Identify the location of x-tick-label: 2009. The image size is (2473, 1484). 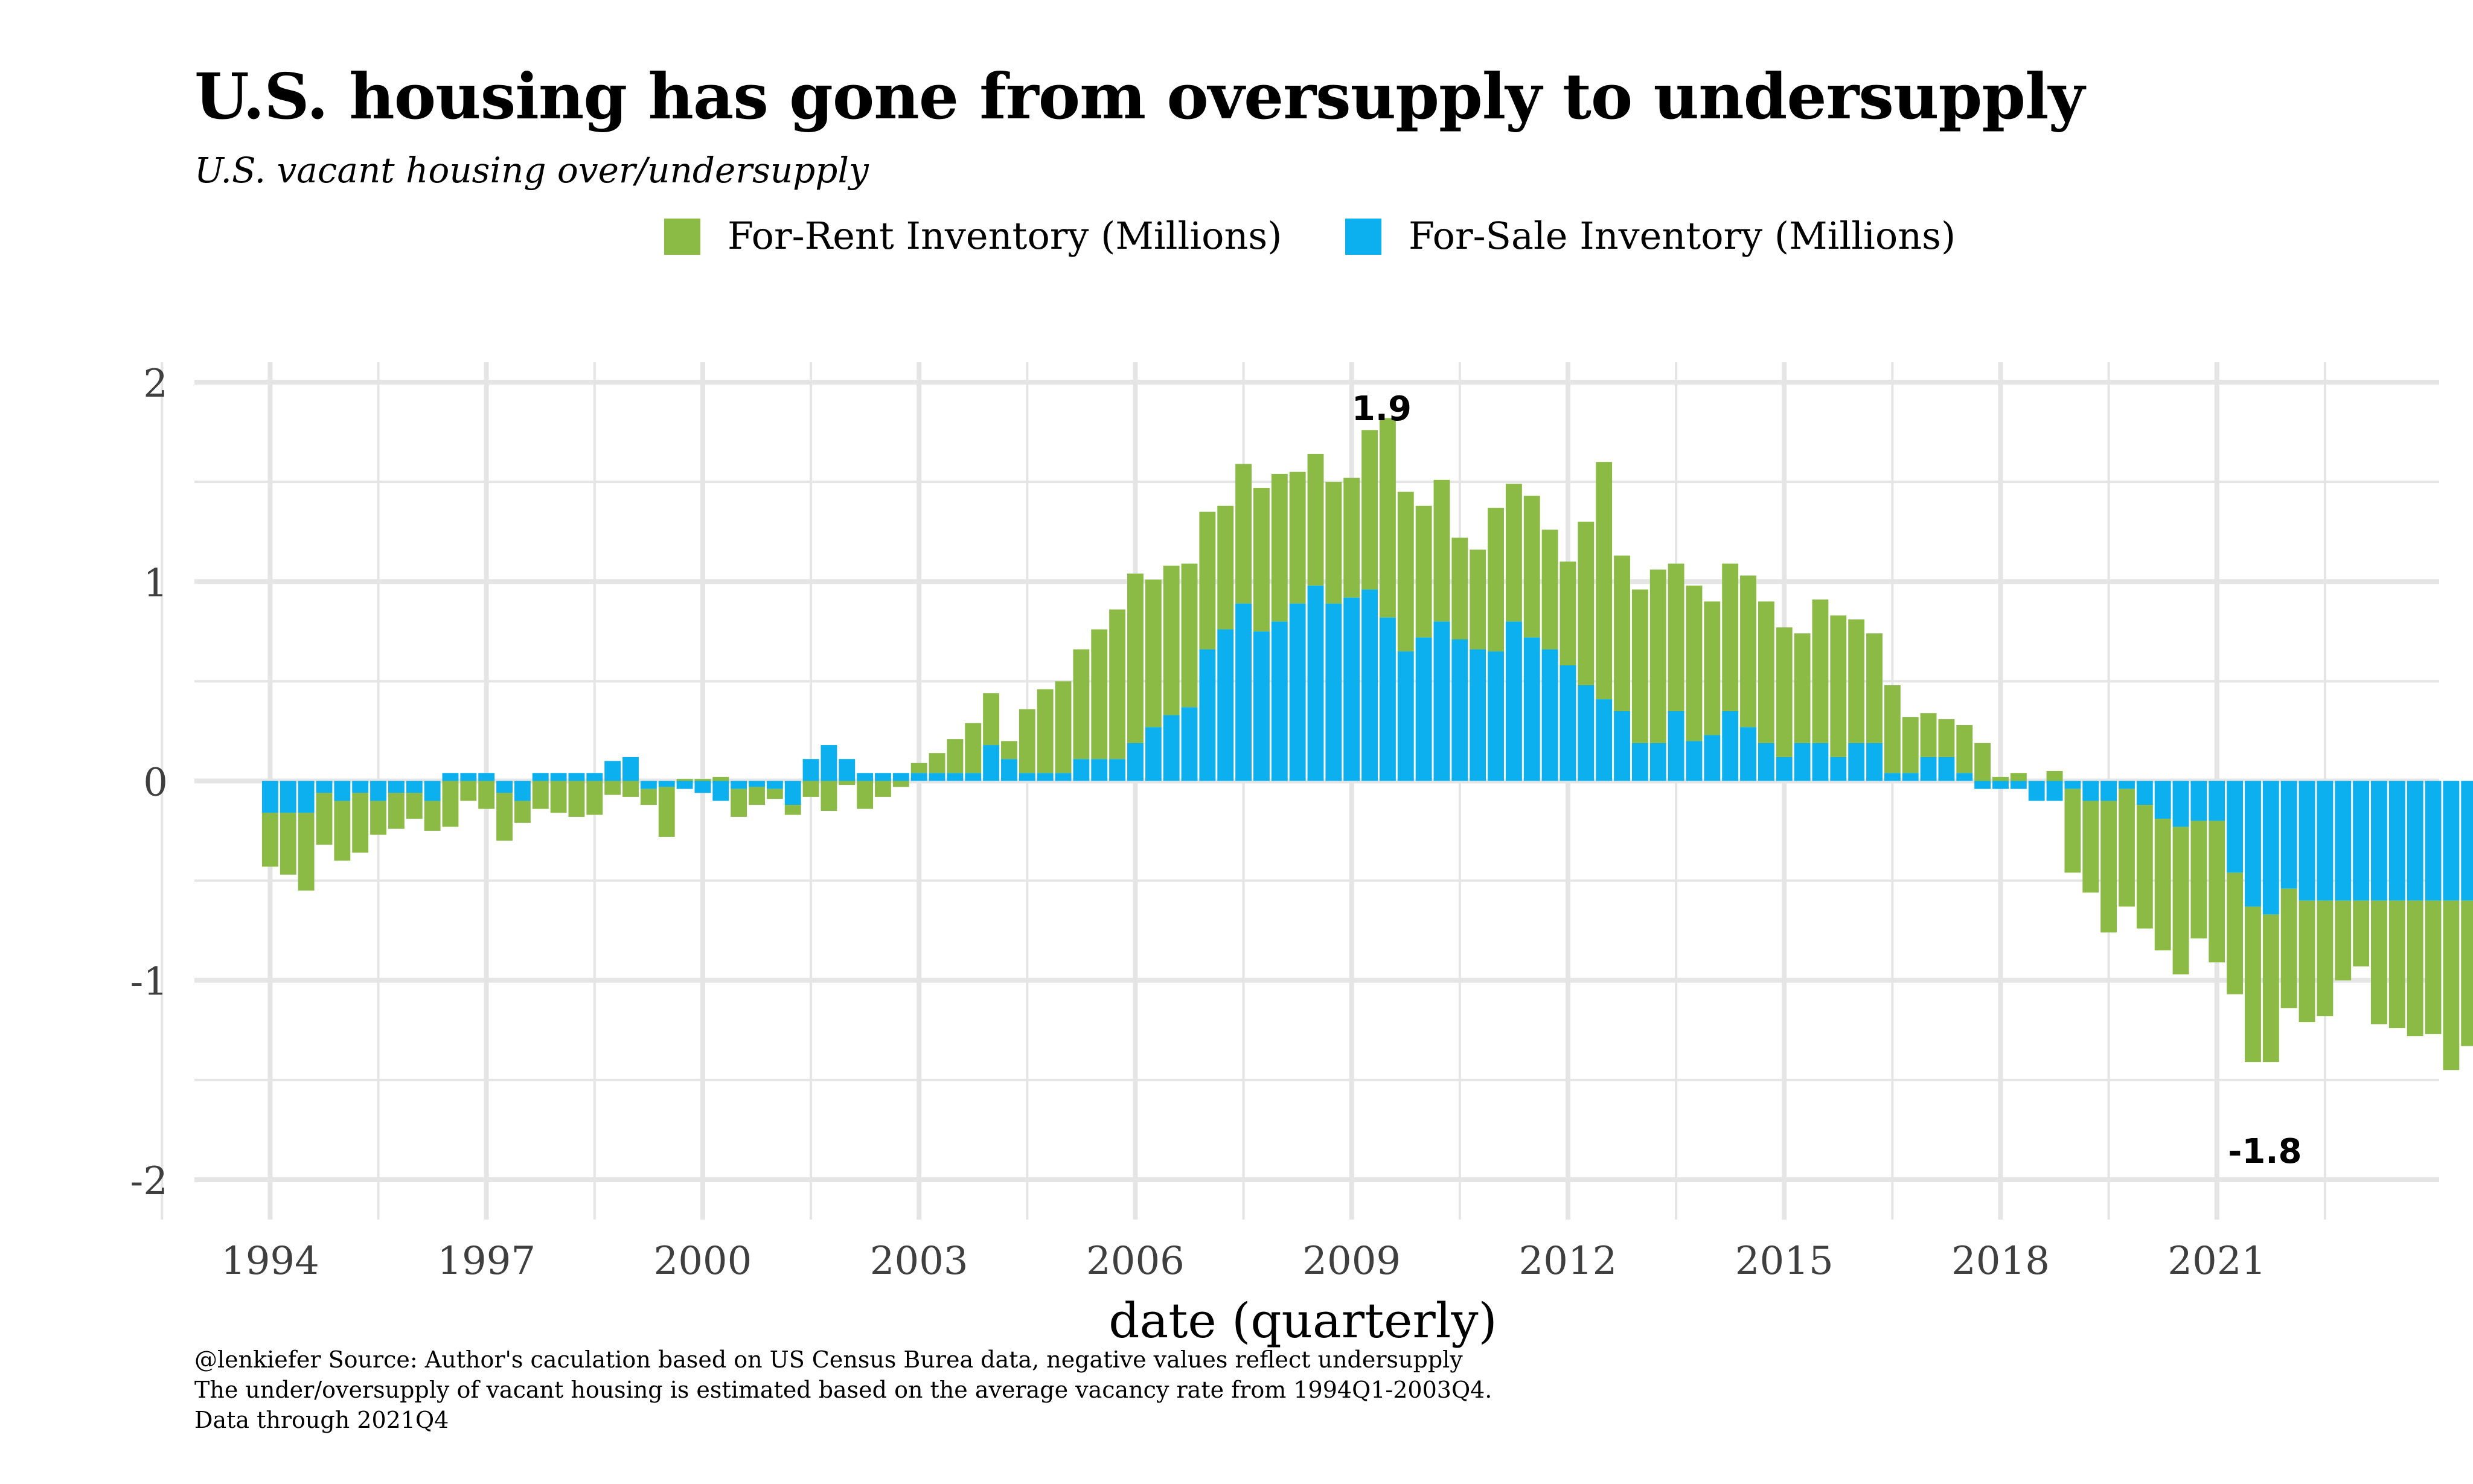
(1351, 1262).